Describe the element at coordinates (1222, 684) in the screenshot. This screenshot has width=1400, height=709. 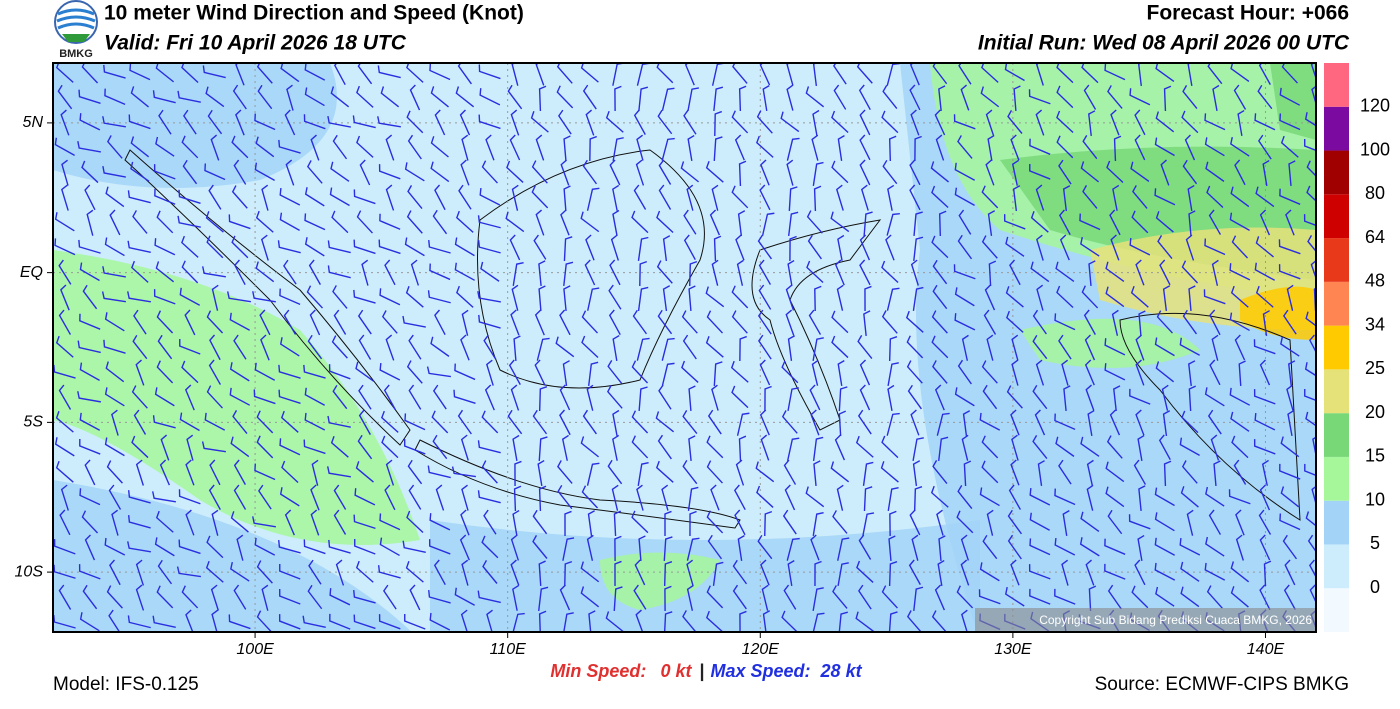
I see `source: Source: ECMWF-CIPS BMKG` at that location.